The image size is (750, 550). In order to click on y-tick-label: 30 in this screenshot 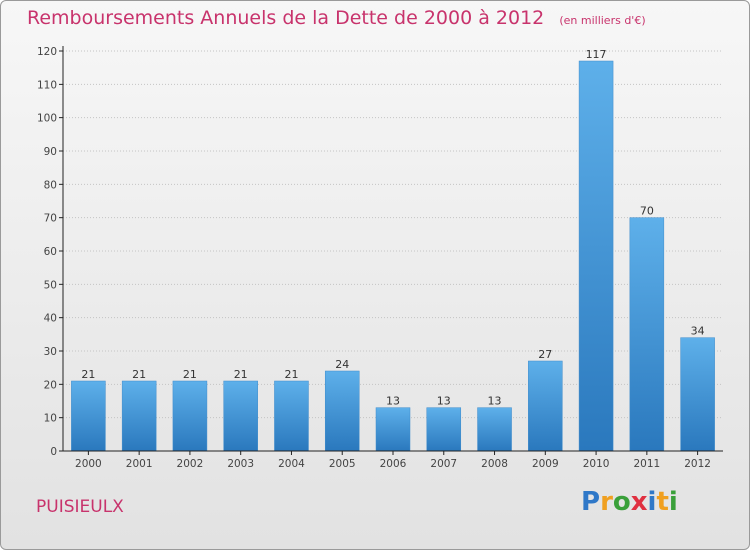, I will do `click(50, 352)`.